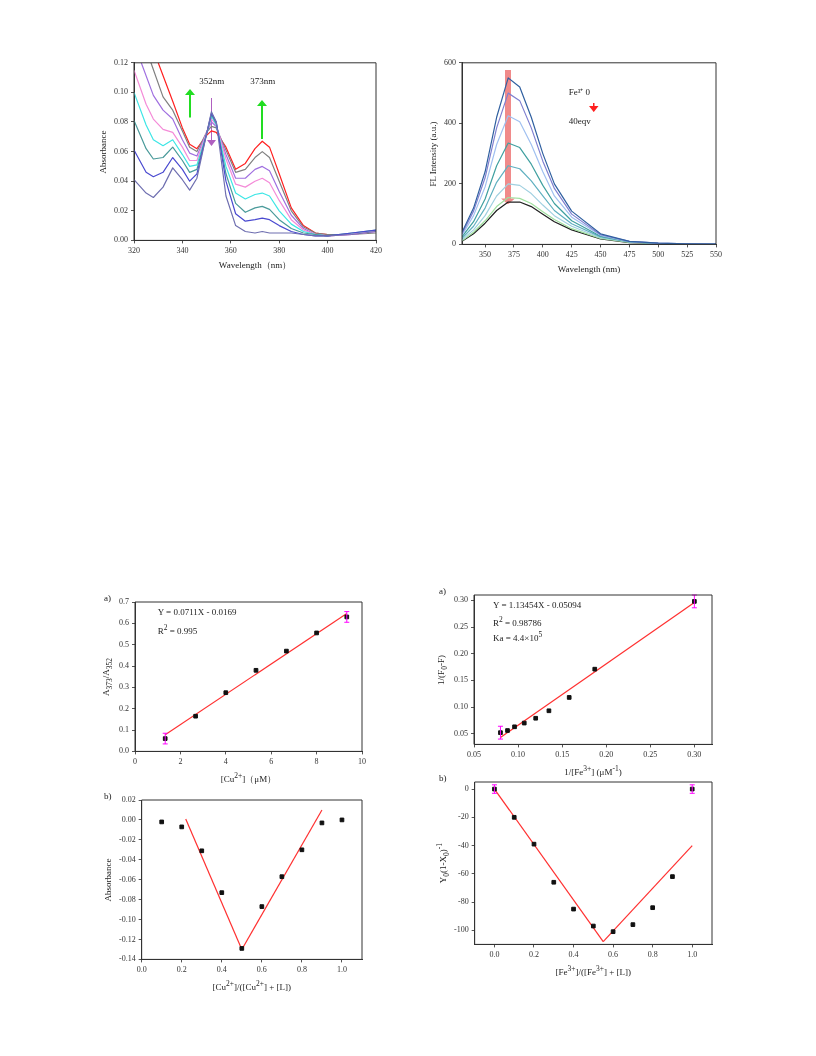 This screenshot has height=1056, width=816. Describe the element at coordinates (127, 899) in the screenshot. I see `y-tick-label: -0.08` at that location.